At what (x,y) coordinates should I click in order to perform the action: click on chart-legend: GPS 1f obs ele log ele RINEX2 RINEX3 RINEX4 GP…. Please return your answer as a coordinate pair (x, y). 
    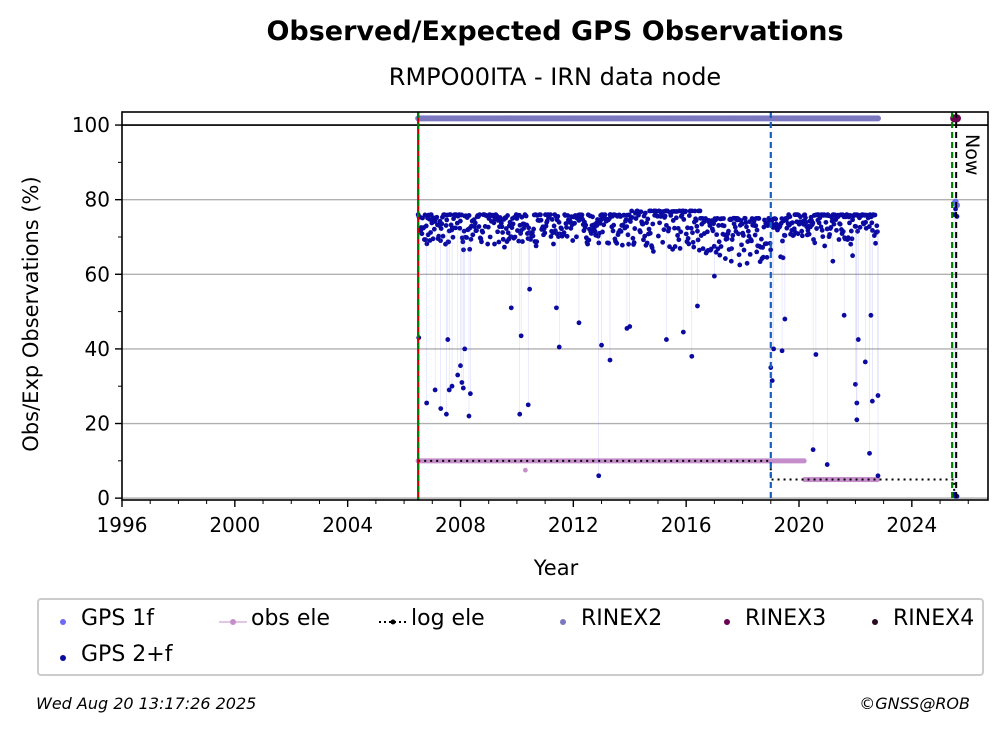
    Looking at the image, I should click on (510, 637).